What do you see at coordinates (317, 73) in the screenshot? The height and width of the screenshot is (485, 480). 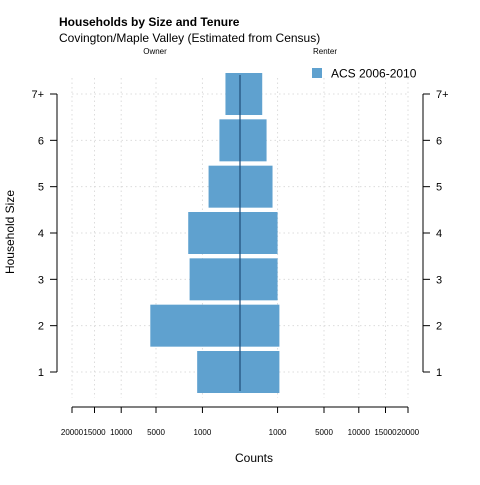 I see `legend-swatch` at bounding box center [317, 73].